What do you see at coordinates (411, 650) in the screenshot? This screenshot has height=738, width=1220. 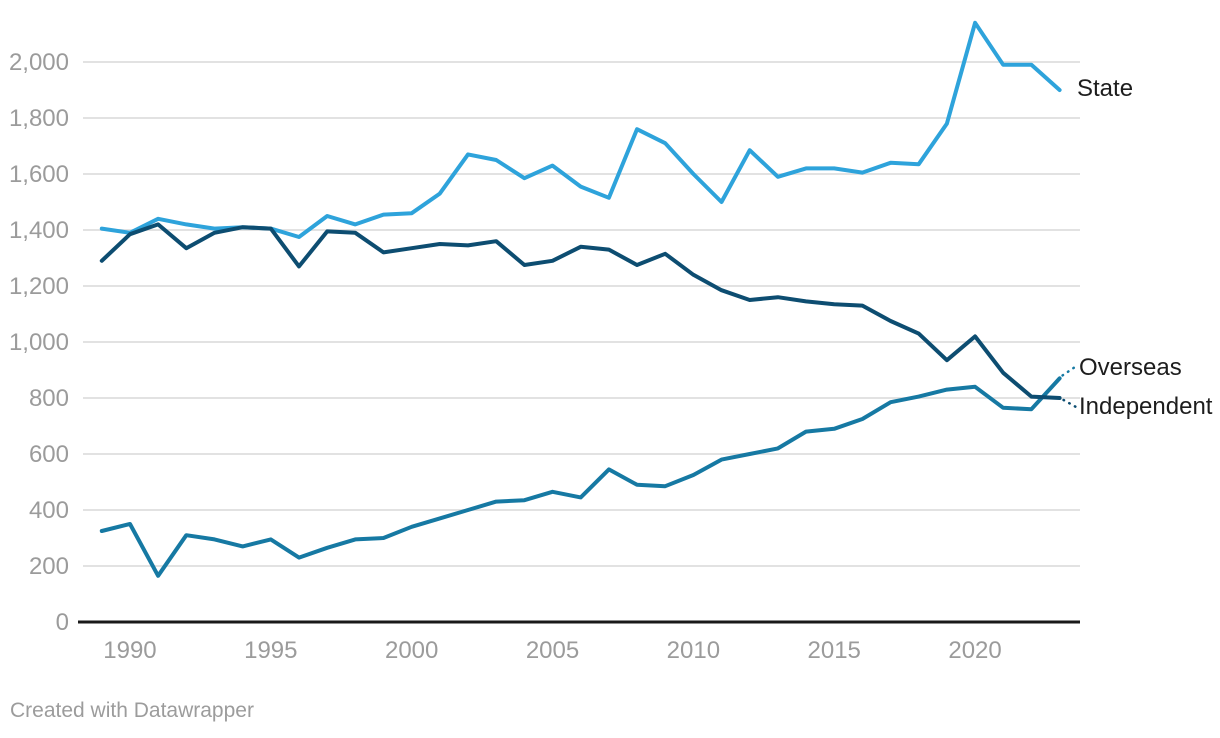 I see `x-tick-label: 2000` at bounding box center [411, 650].